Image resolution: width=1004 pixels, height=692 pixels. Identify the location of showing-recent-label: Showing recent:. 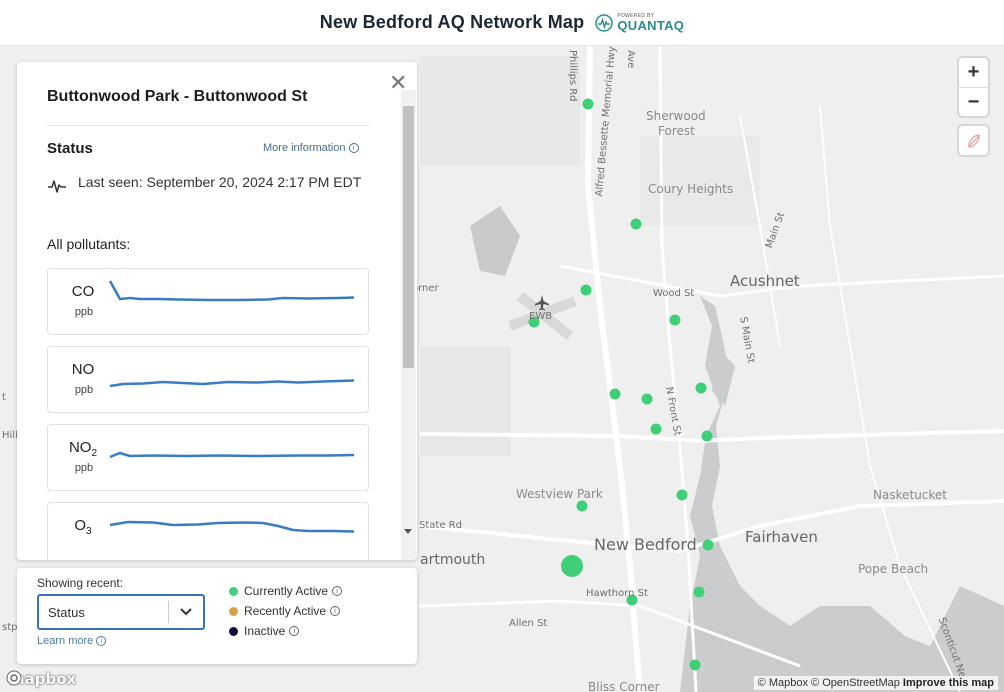
(80, 583).